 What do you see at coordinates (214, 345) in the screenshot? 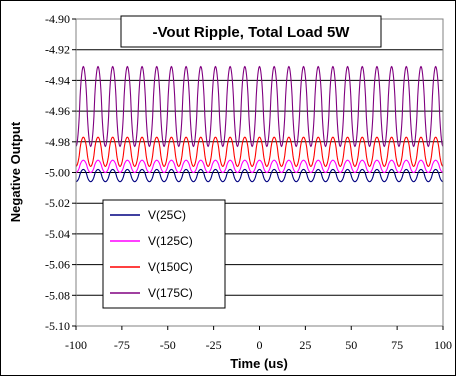
I see `x-tick-label: -25` at bounding box center [214, 345].